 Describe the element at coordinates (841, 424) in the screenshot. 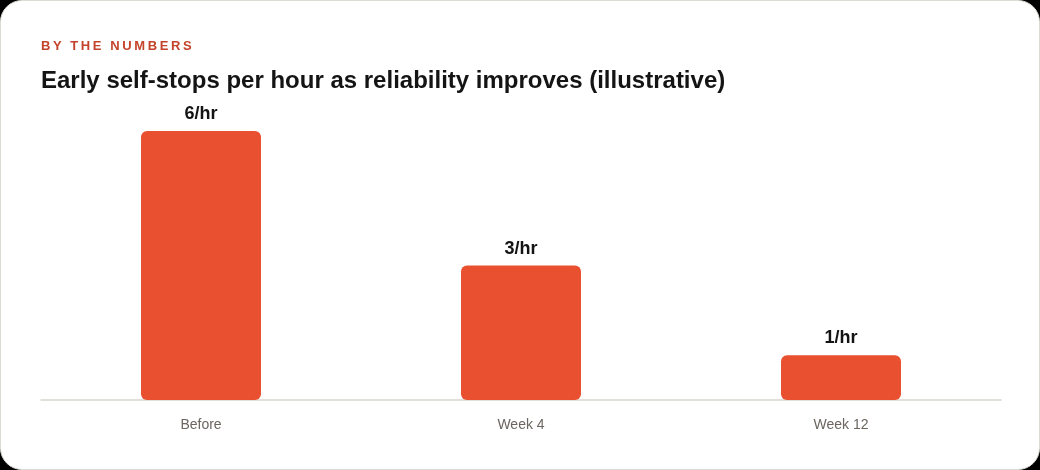

I see `x-tick-label: Week 12` at that location.